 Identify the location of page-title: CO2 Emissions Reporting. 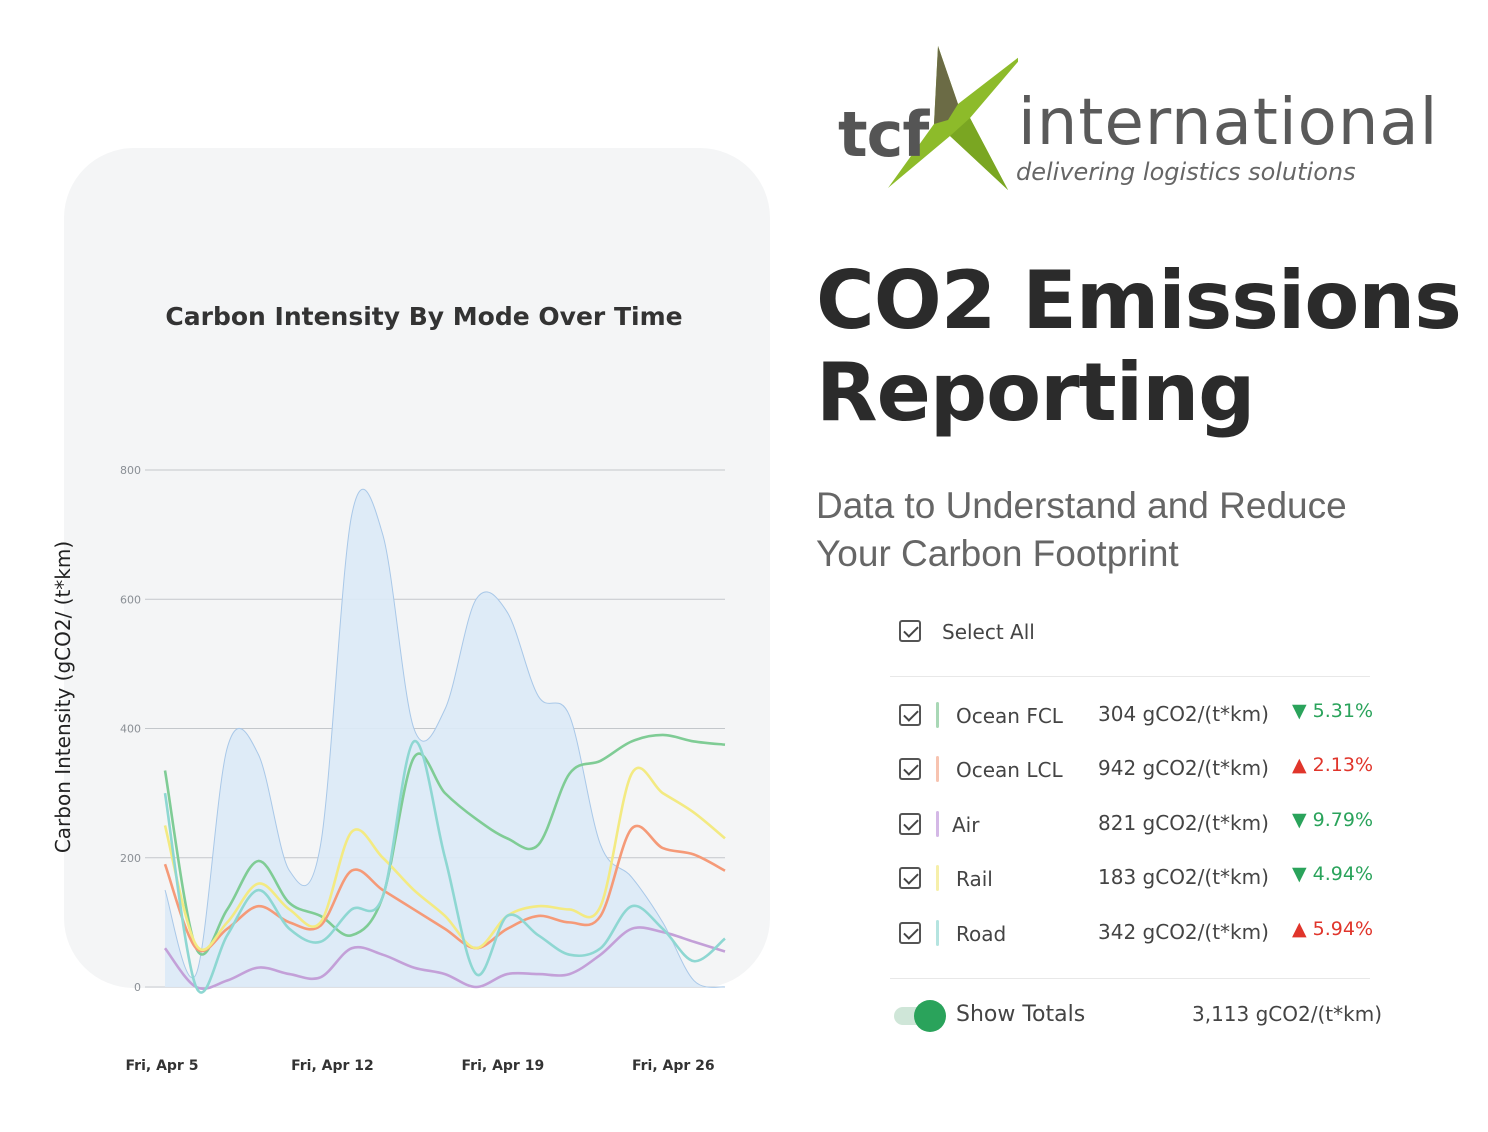
(1146, 347).